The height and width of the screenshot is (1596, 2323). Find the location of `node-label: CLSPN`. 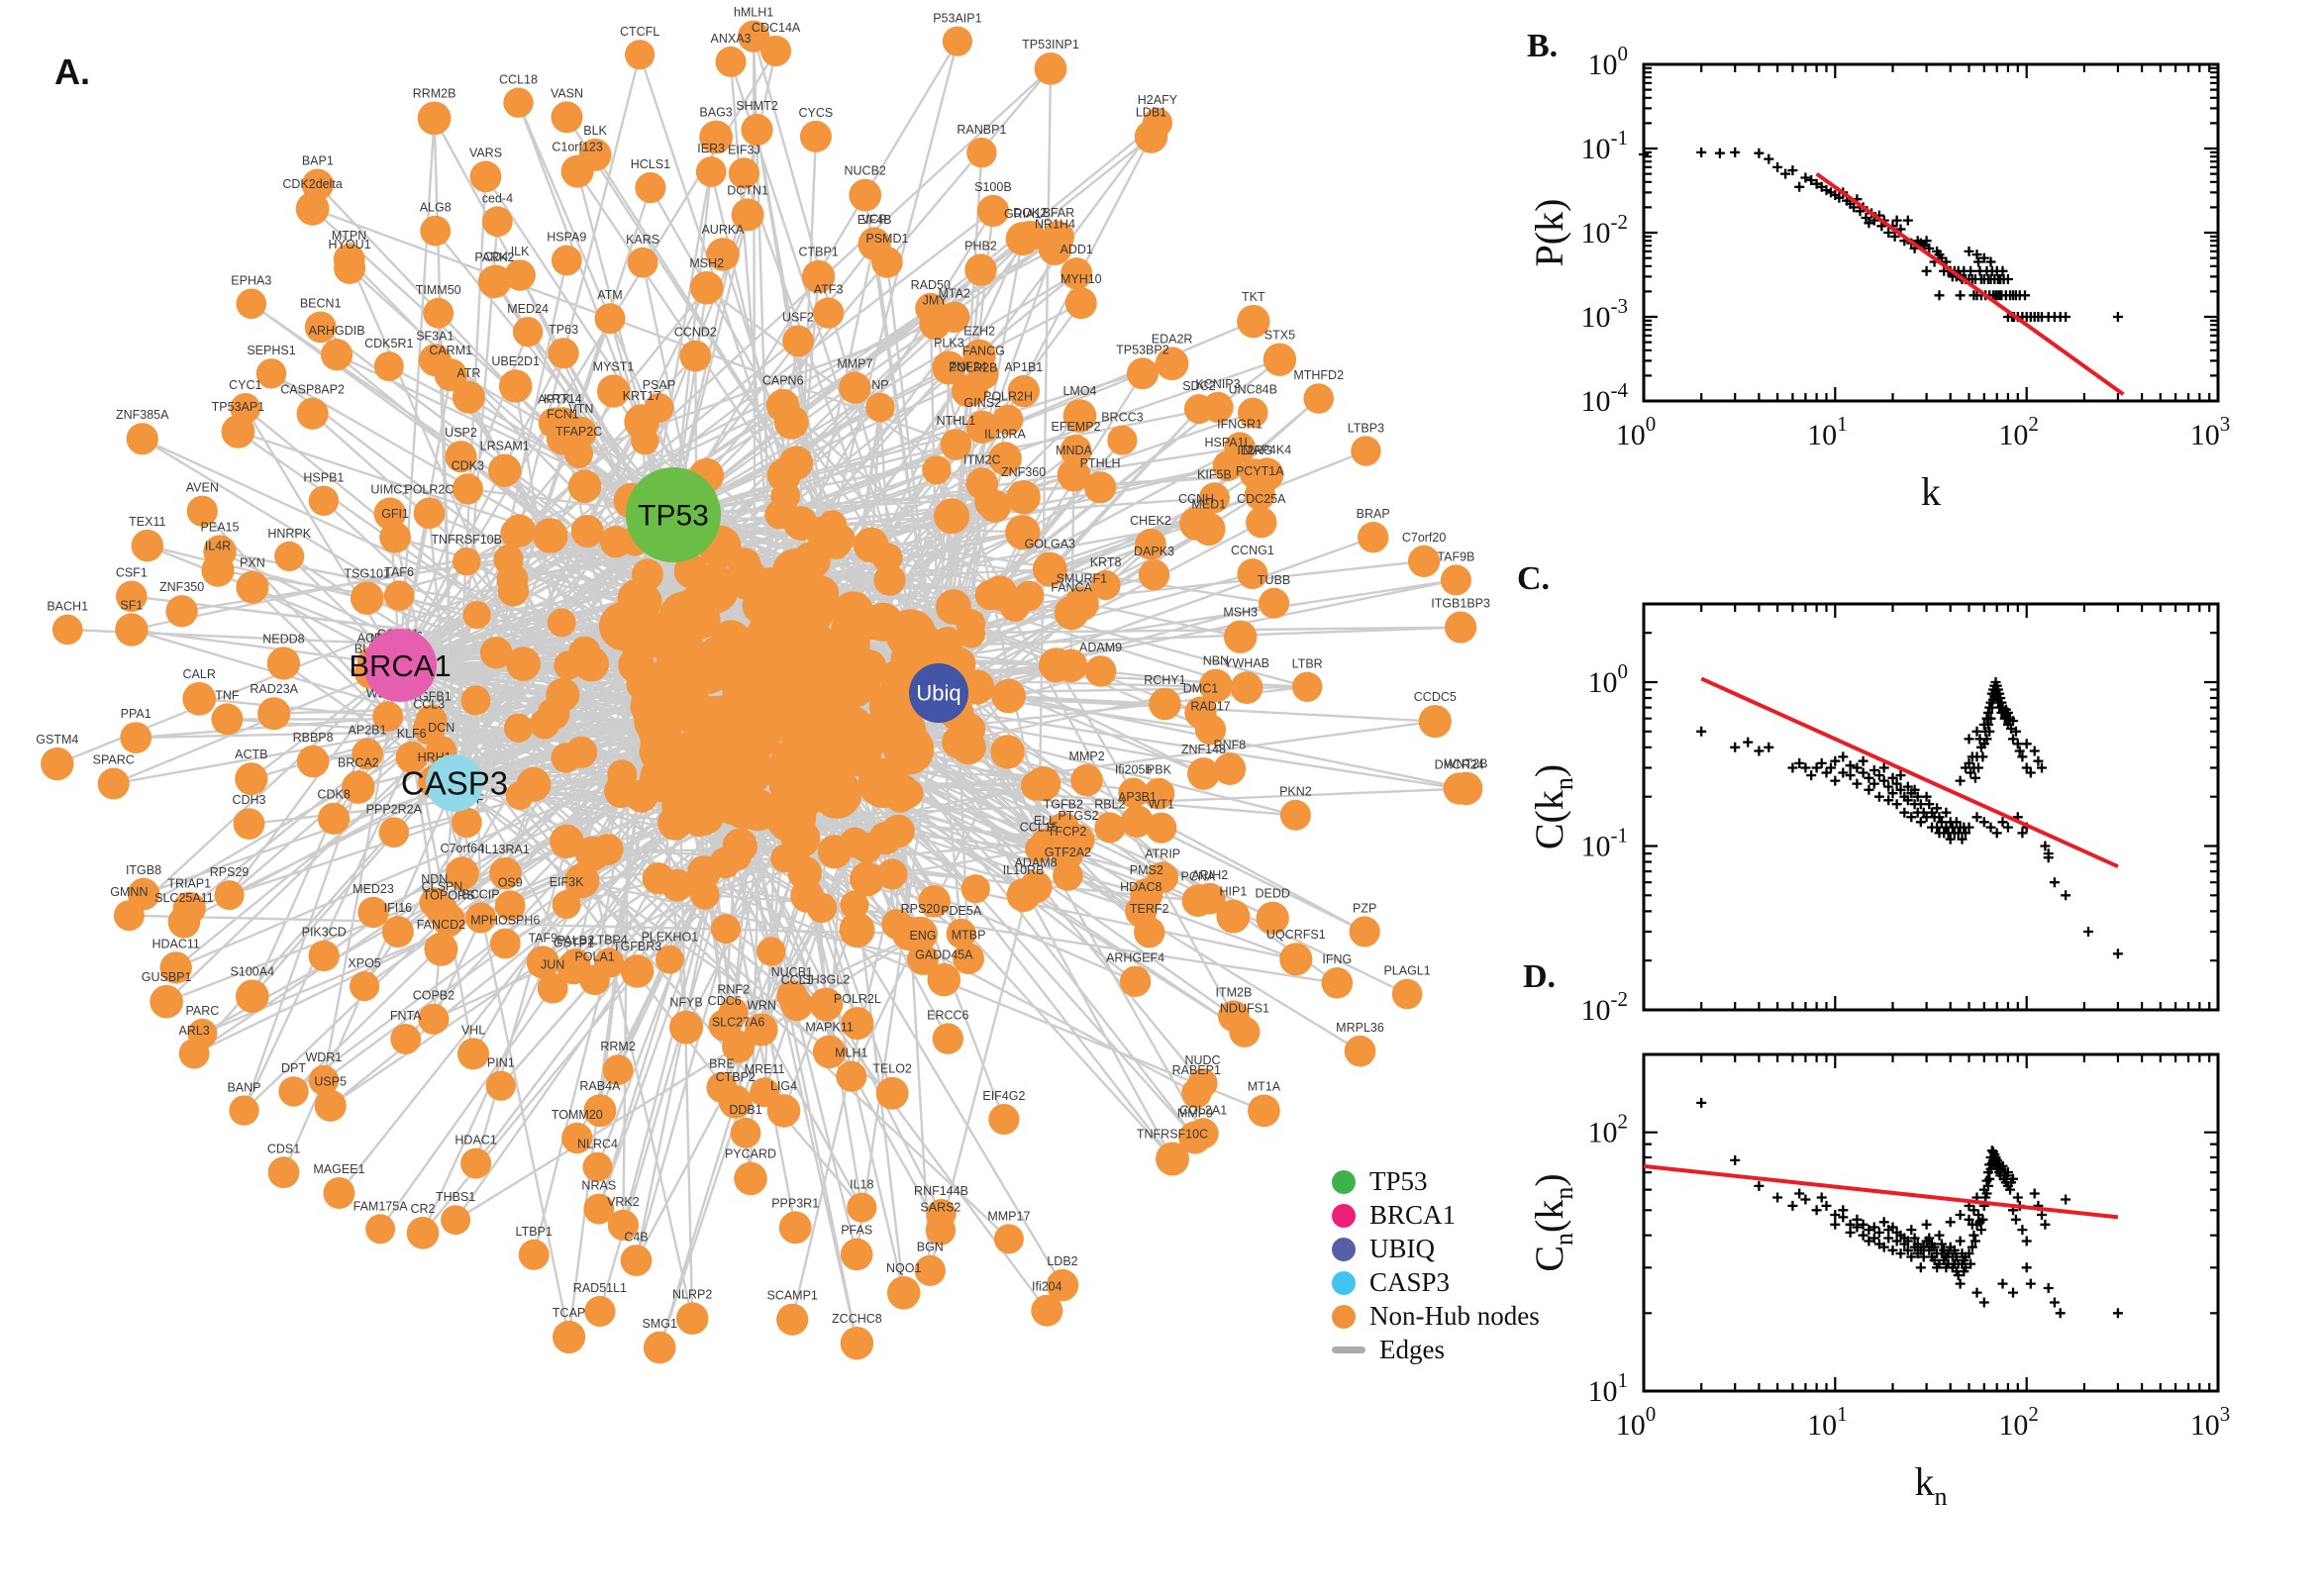

node-label: CLSPN is located at coordinates (443, 887).